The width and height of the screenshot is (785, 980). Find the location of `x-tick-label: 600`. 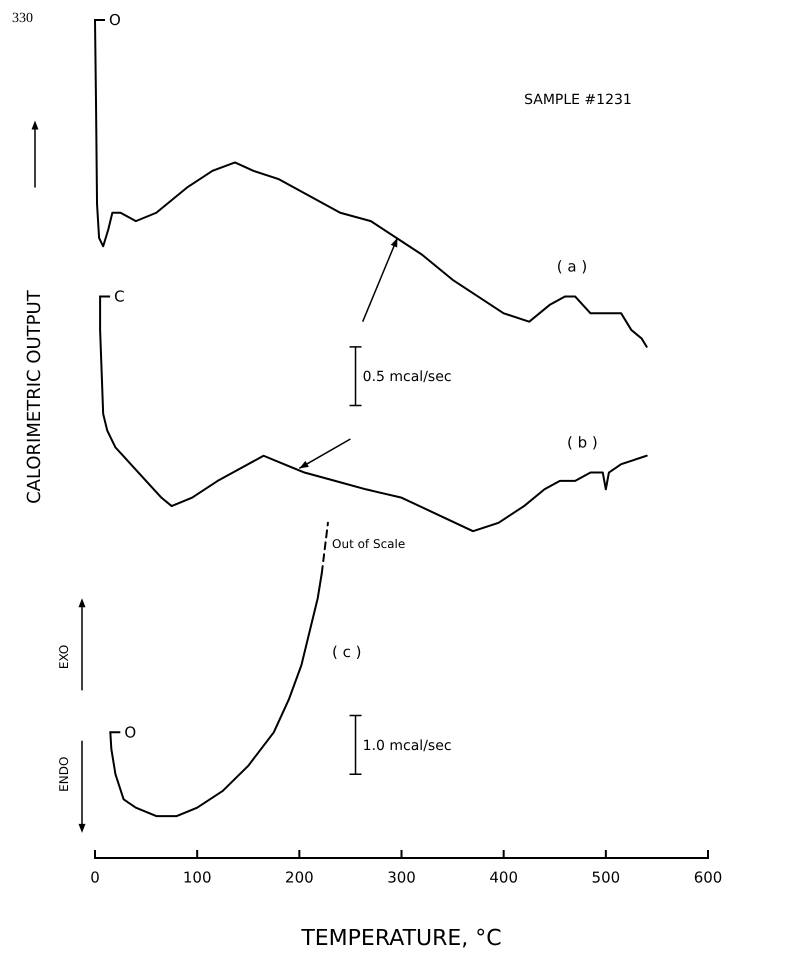

x-tick-label: 600 is located at coordinates (708, 877).